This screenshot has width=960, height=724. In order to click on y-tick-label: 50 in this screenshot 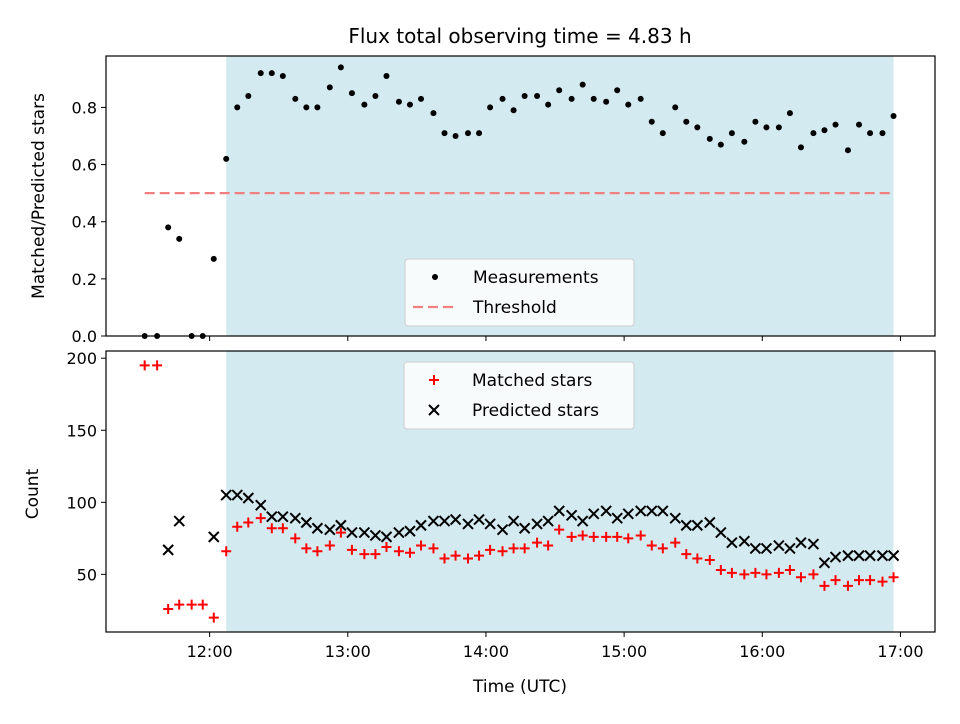, I will do `click(87, 574)`.